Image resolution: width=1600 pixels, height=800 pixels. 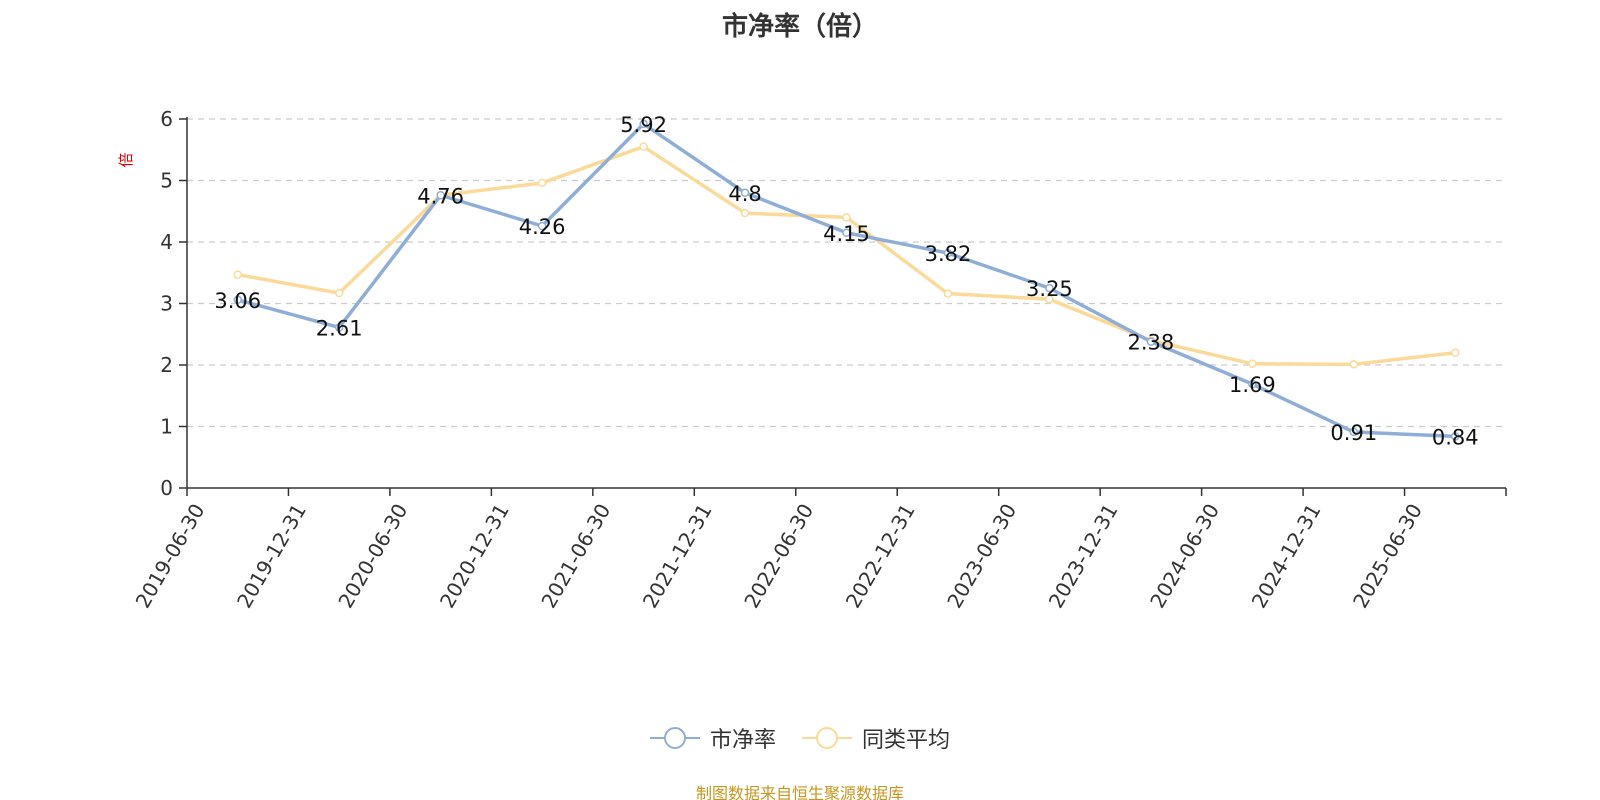 I want to click on x-tick-label: 2024-12-31, so click(x=1286, y=556).